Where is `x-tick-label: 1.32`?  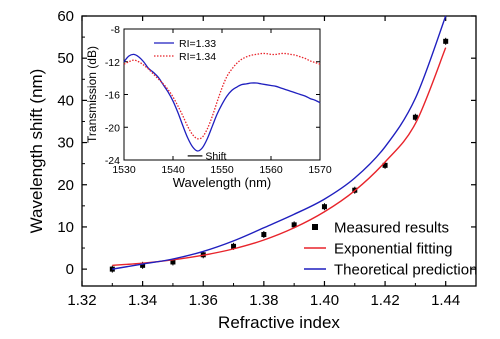 x-tick-label: 1.32 is located at coordinates (81, 300).